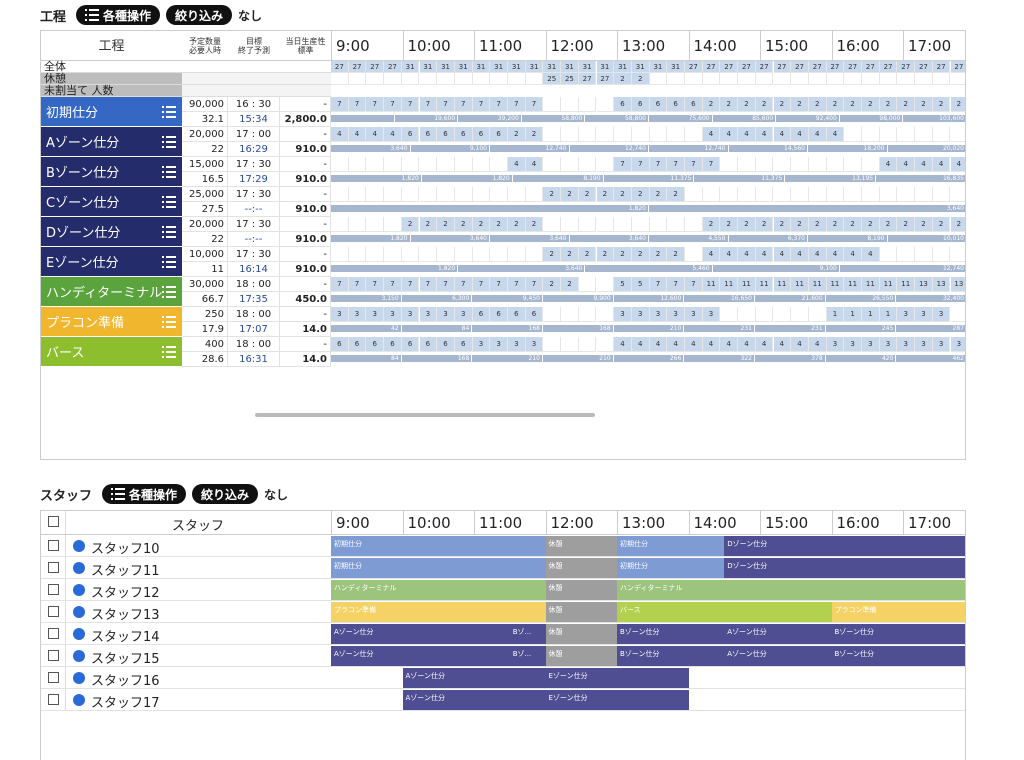  What do you see at coordinates (617, 700) in the screenshot?
I see `schedule-block: Eゾーン仕分` at bounding box center [617, 700].